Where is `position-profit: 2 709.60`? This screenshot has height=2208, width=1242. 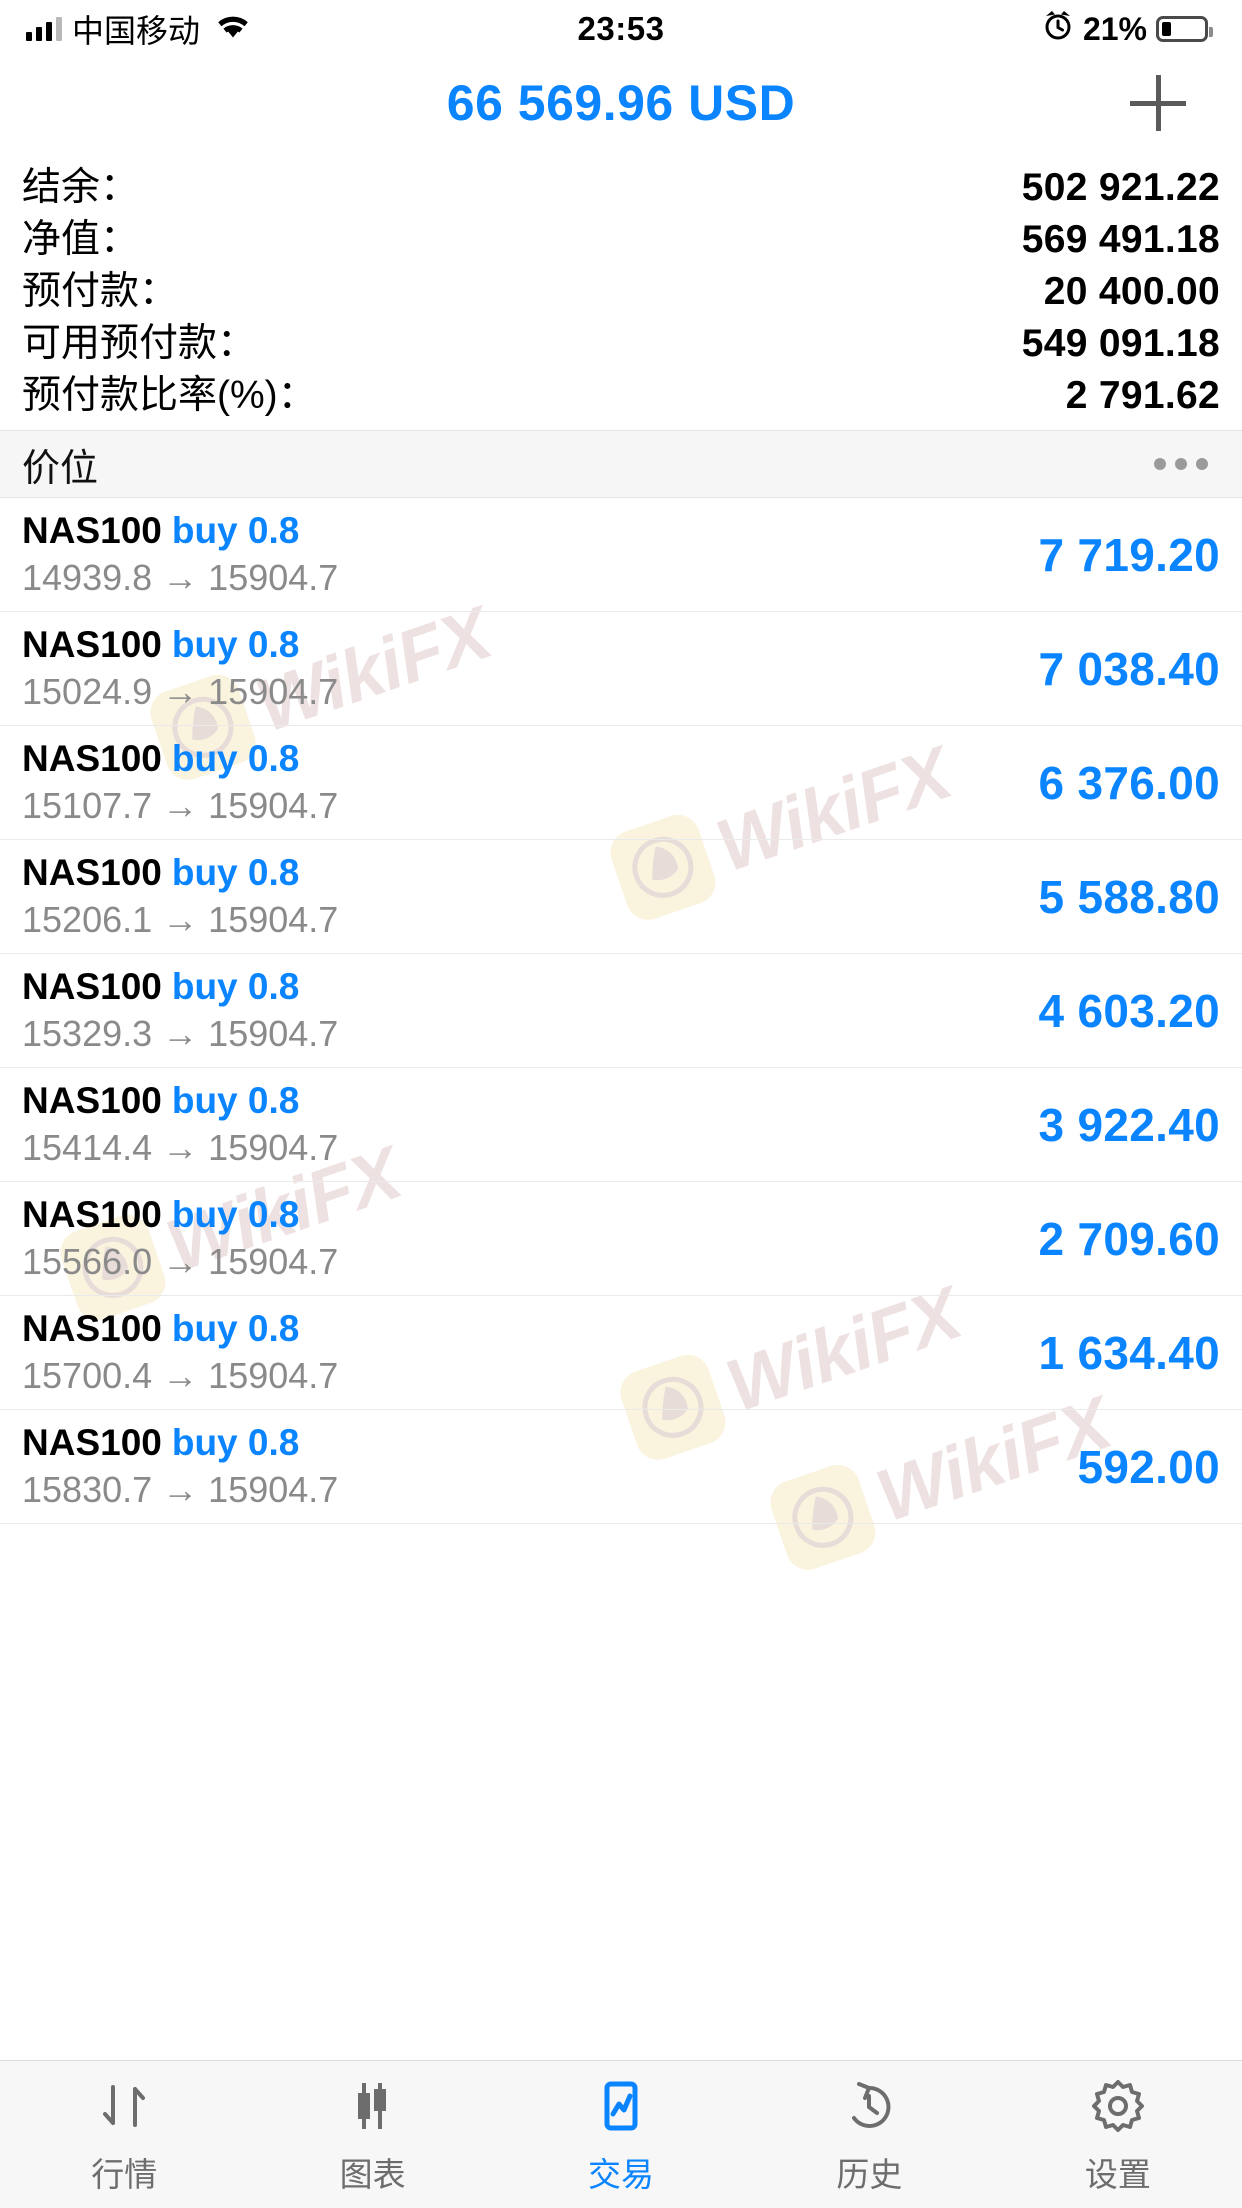
position-profit: 2 709.60 is located at coordinates (1129, 1238).